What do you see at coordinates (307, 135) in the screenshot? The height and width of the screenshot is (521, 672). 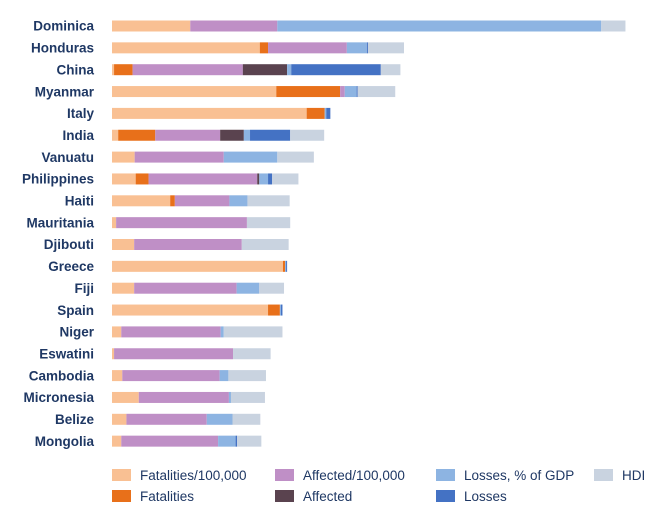 I see `bar-india-hdi` at bounding box center [307, 135].